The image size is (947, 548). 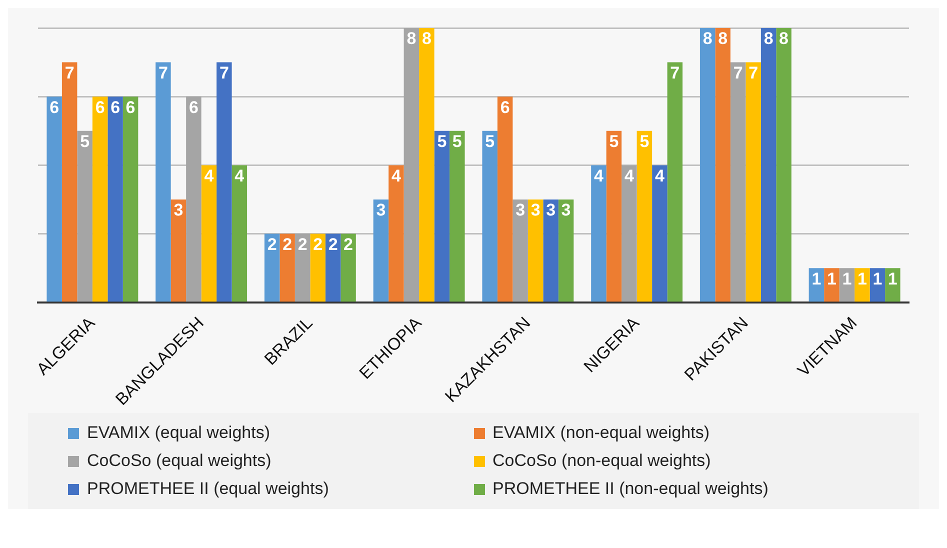 I want to click on legend-label: PROMETHEE II (equal weights), so click(x=208, y=489).